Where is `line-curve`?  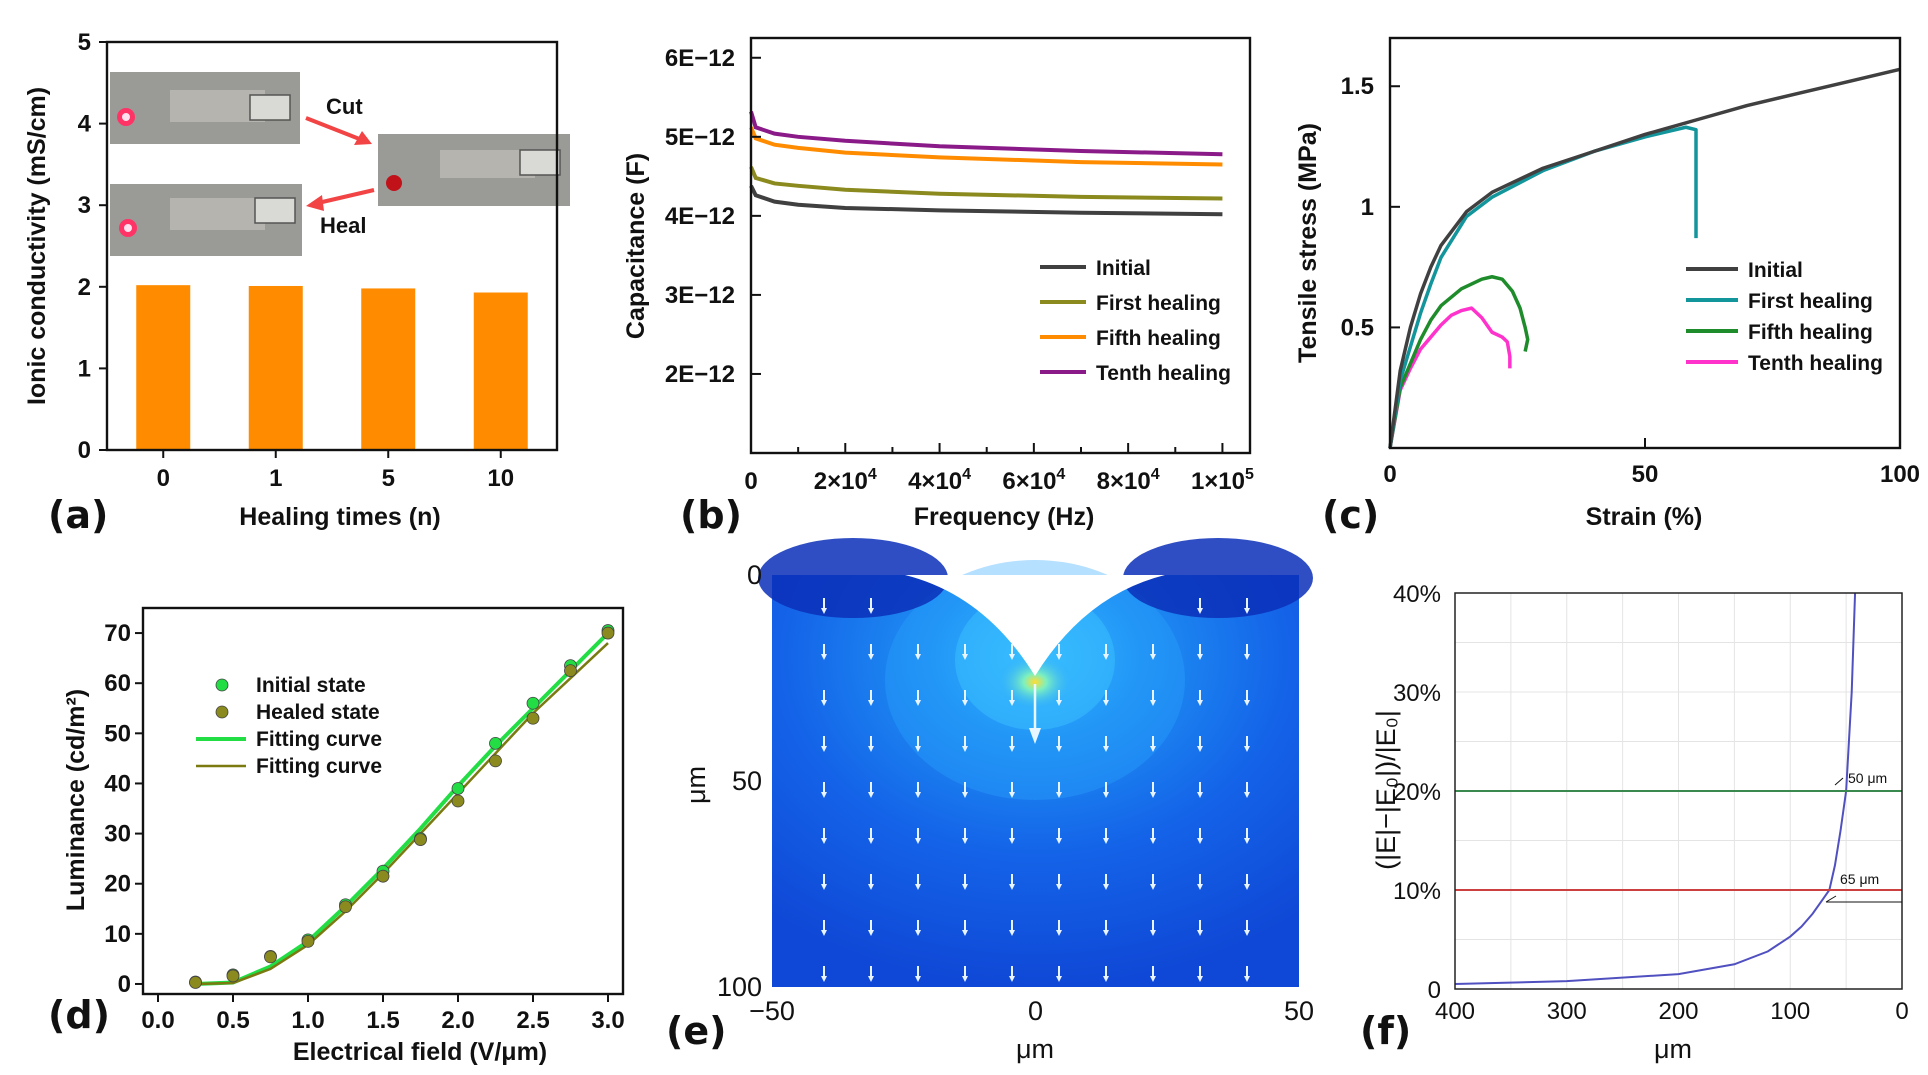
line-curve is located at coordinates (1655, 789).